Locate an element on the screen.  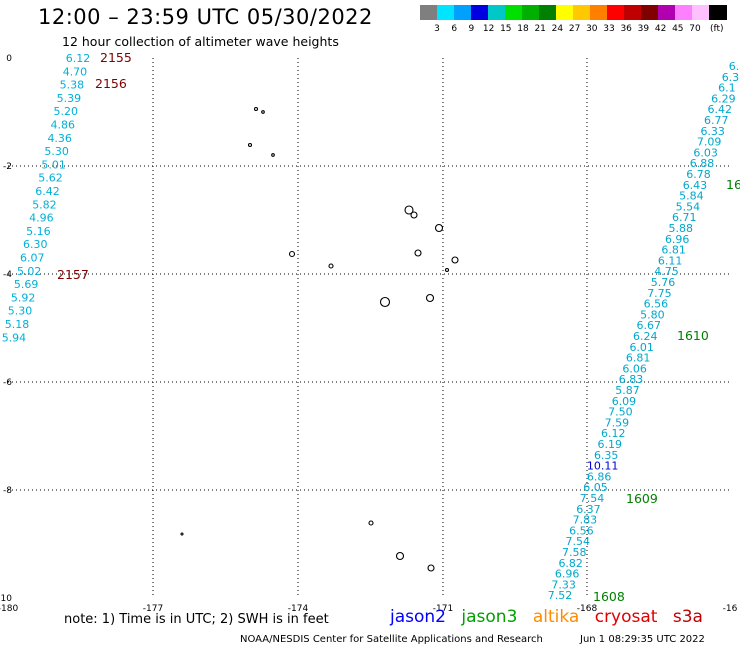
wave-height-label: 5.38 is located at coordinates (72, 85).